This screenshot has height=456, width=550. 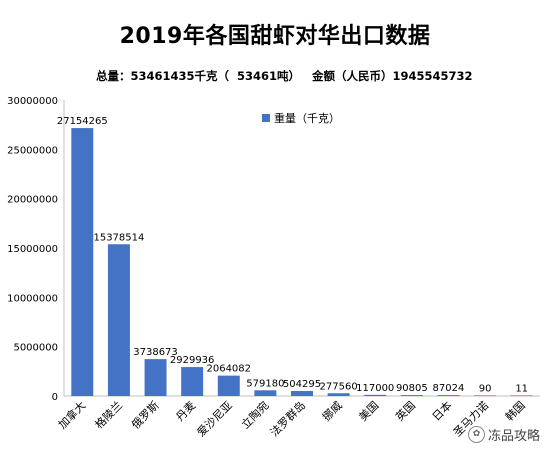 I want to click on data-label: 117000, so click(x=375, y=388).